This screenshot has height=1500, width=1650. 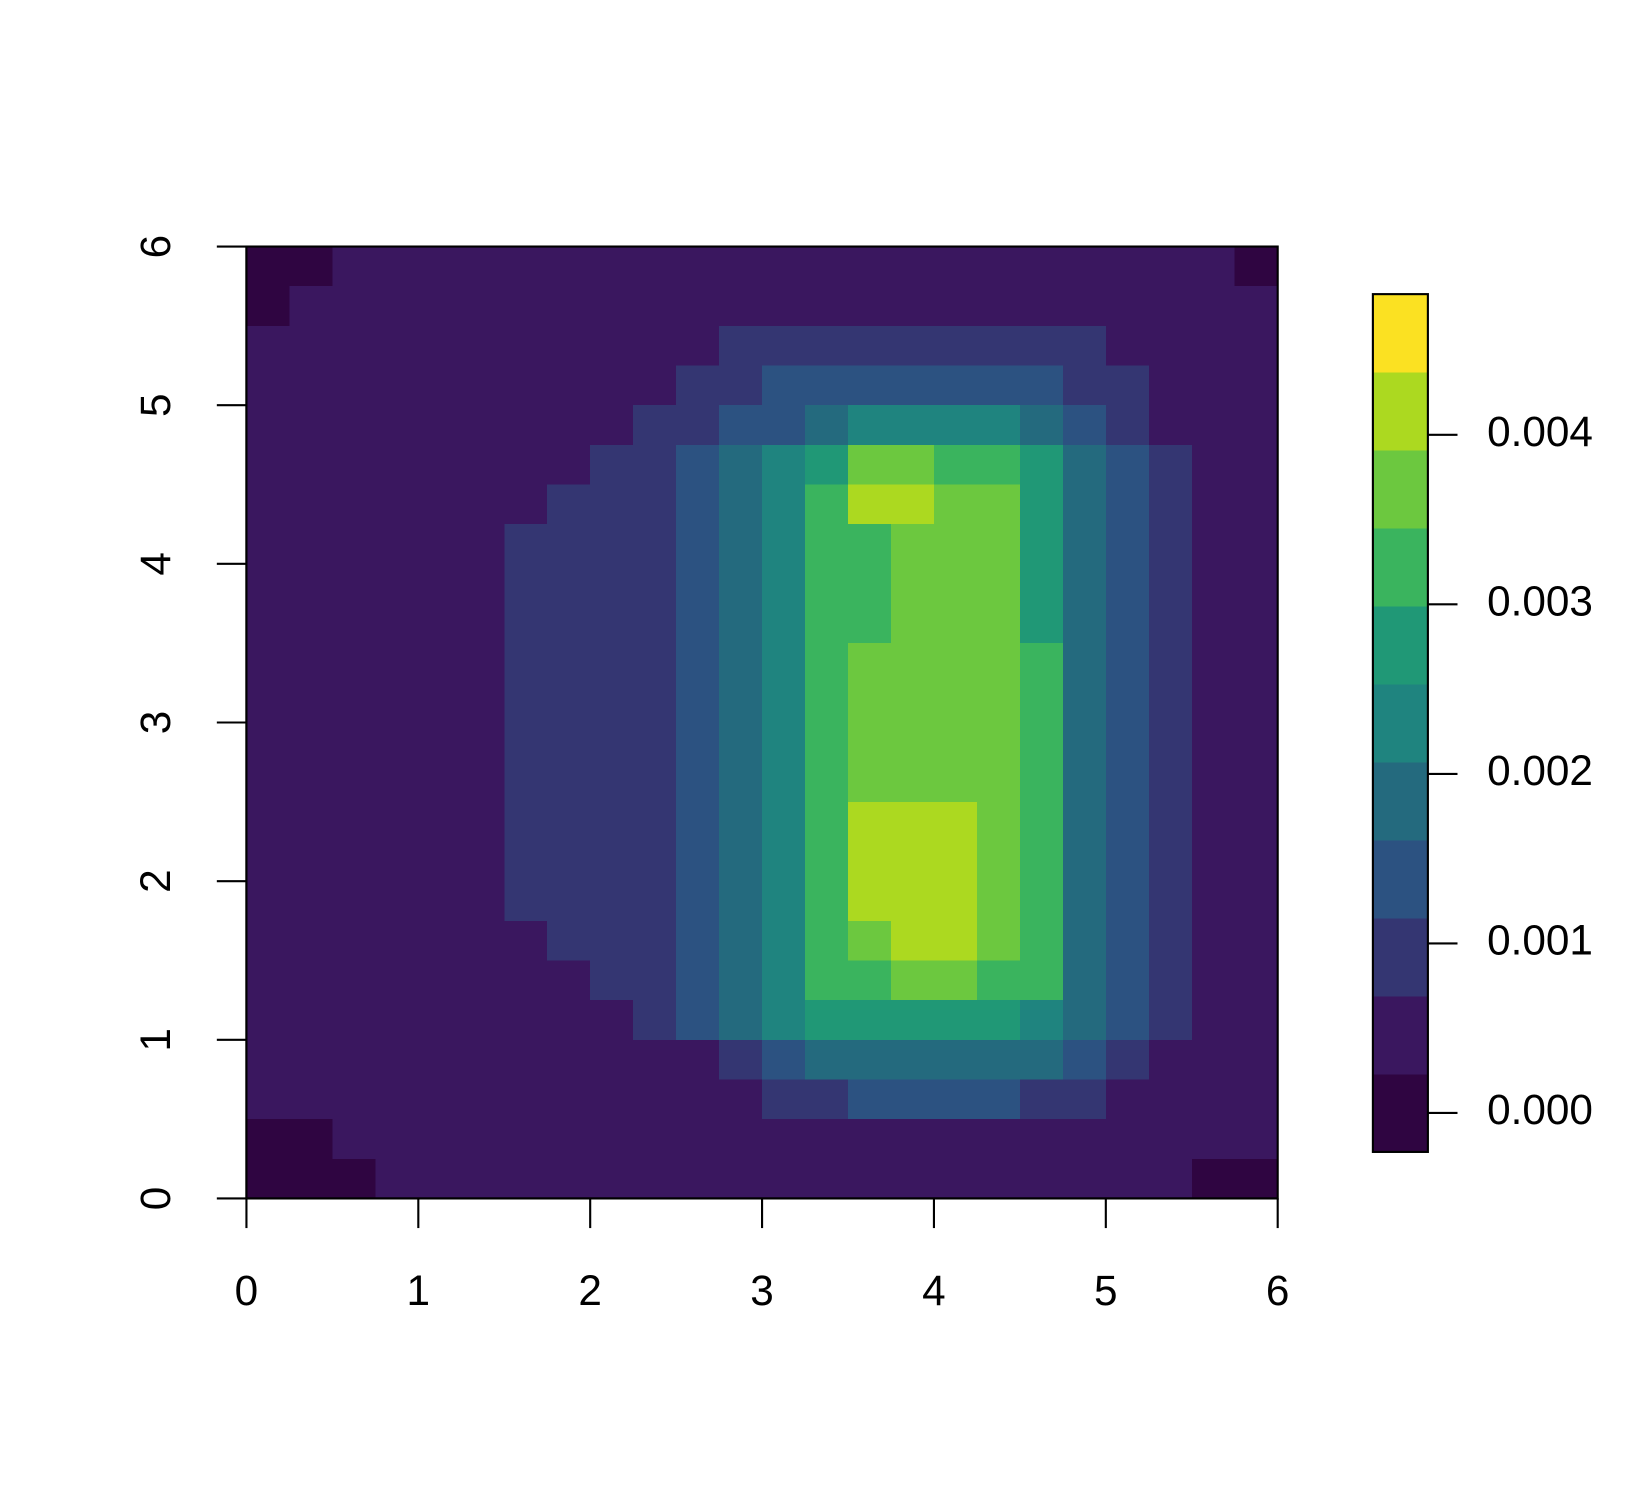 What do you see at coordinates (155, 405) in the screenshot?
I see `y-tick-label: 5` at bounding box center [155, 405].